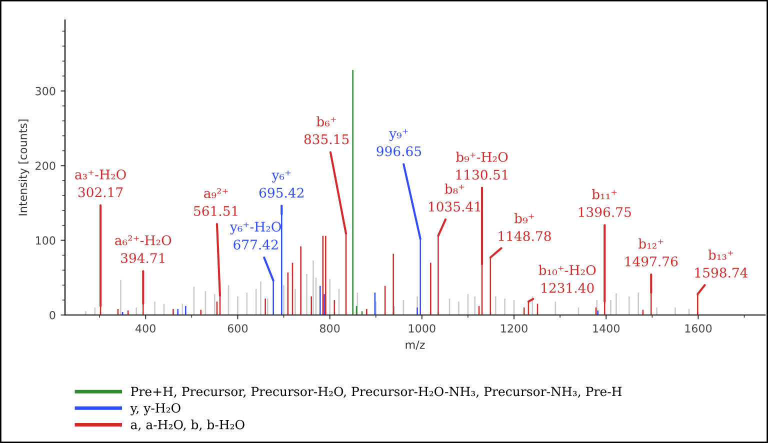 The height and width of the screenshot is (443, 768). Describe the element at coordinates (146, 328) in the screenshot. I see `x-tick-label: 400` at that location.